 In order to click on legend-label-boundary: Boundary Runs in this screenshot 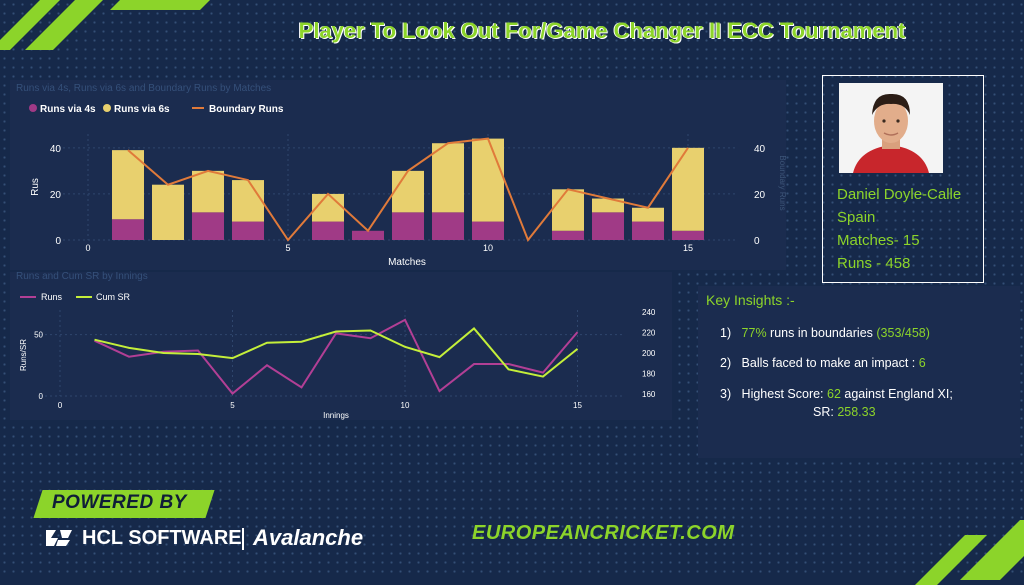, I will do `click(246, 109)`.